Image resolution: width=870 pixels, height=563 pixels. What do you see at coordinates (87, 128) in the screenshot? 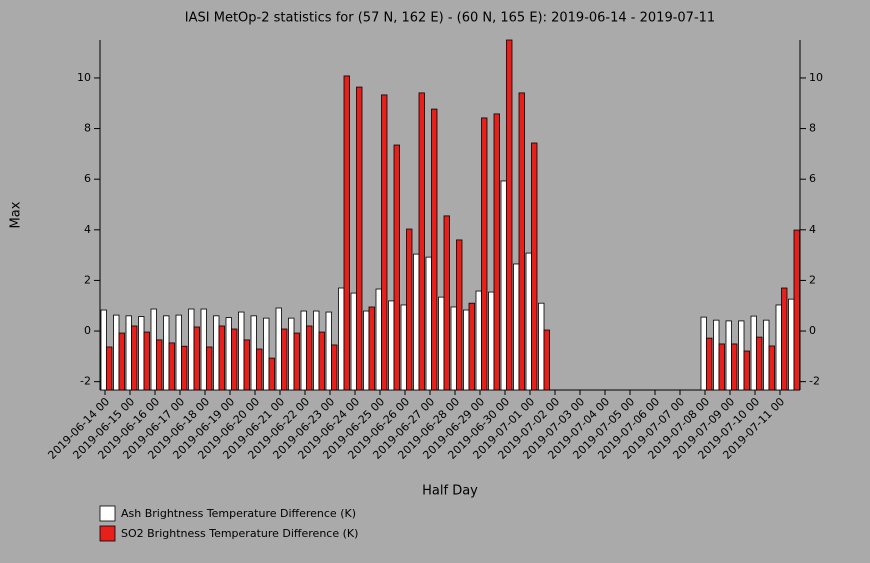
I see `y-tick-label: 8` at bounding box center [87, 128].